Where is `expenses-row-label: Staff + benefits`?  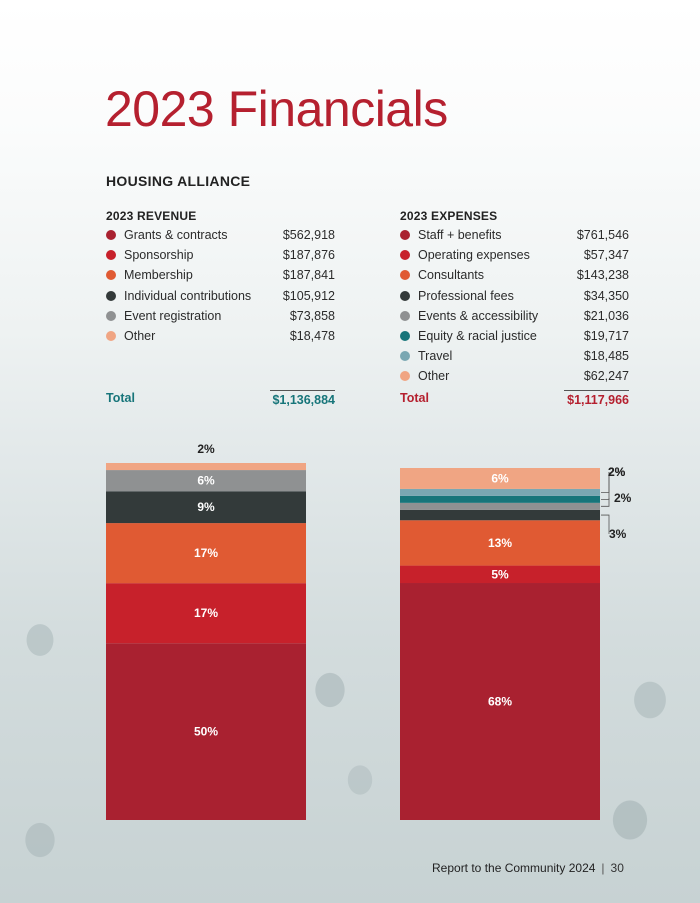 expenses-row-label: Staff + benefits is located at coordinates (460, 235).